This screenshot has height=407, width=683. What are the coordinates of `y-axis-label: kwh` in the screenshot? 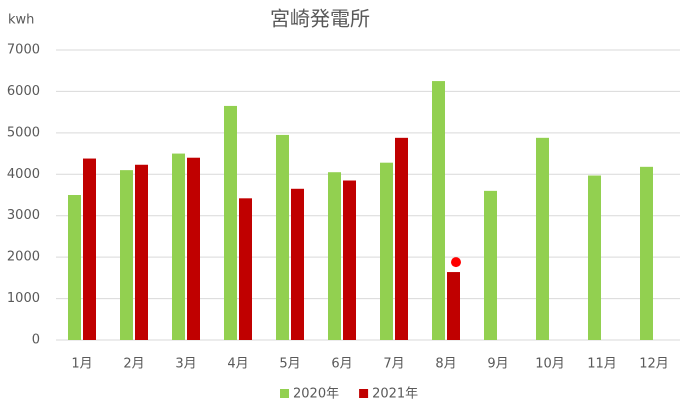 It's located at (21, 20).